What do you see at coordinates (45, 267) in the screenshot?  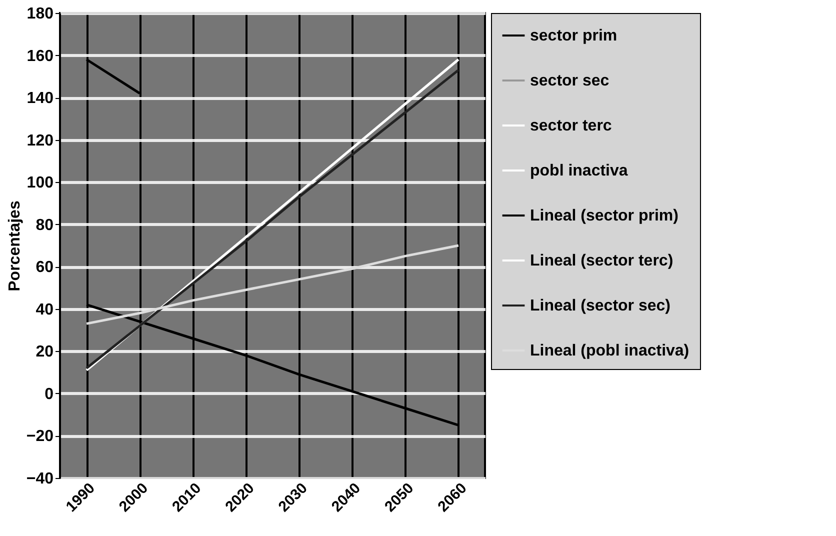 I see `y-tick-label: 60` at bounding box center [45, 267].